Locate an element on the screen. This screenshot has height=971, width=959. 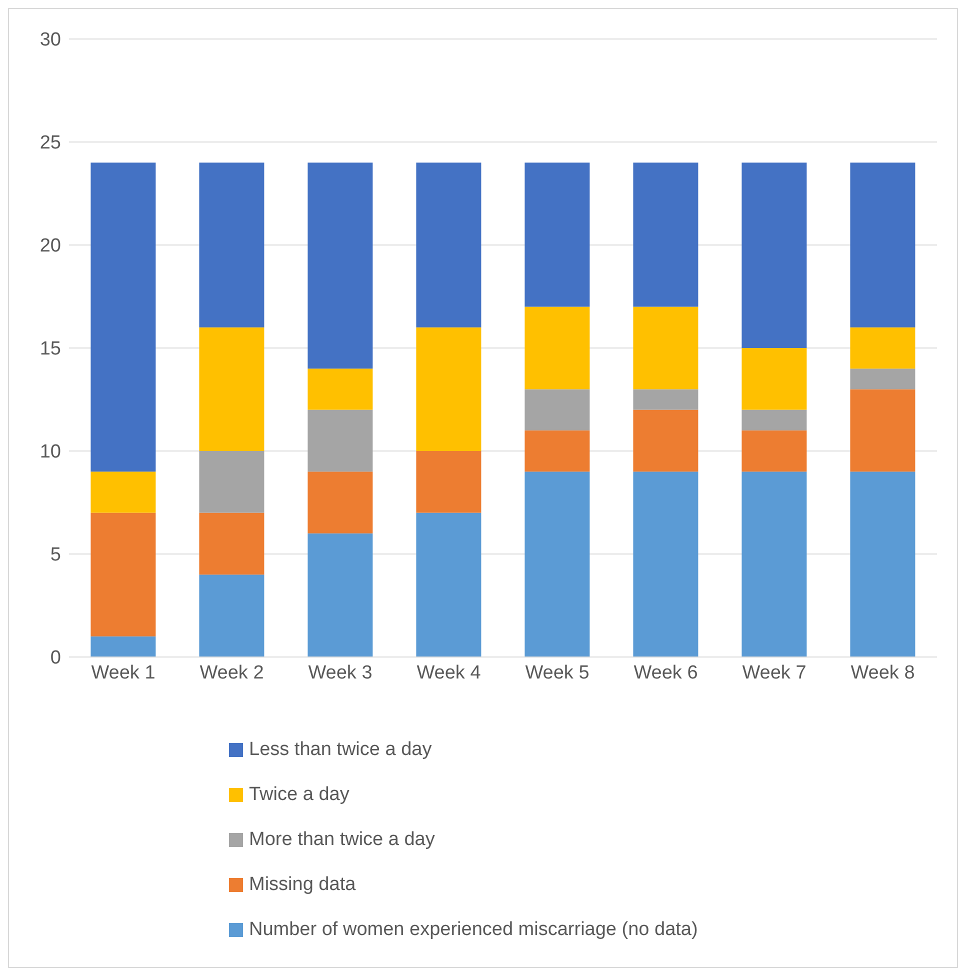
x-tick-label: Week 1 is located at coordinates (123, 673).